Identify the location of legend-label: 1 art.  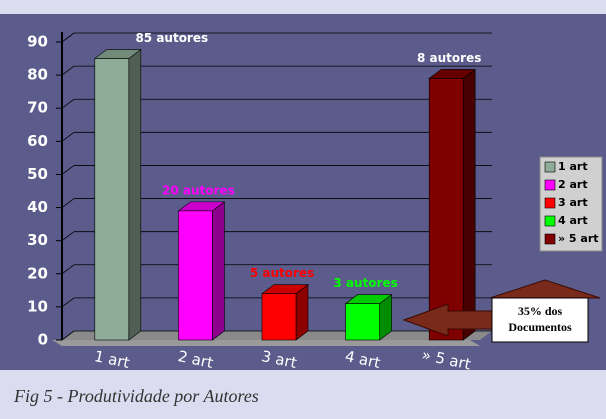
(573, 166).